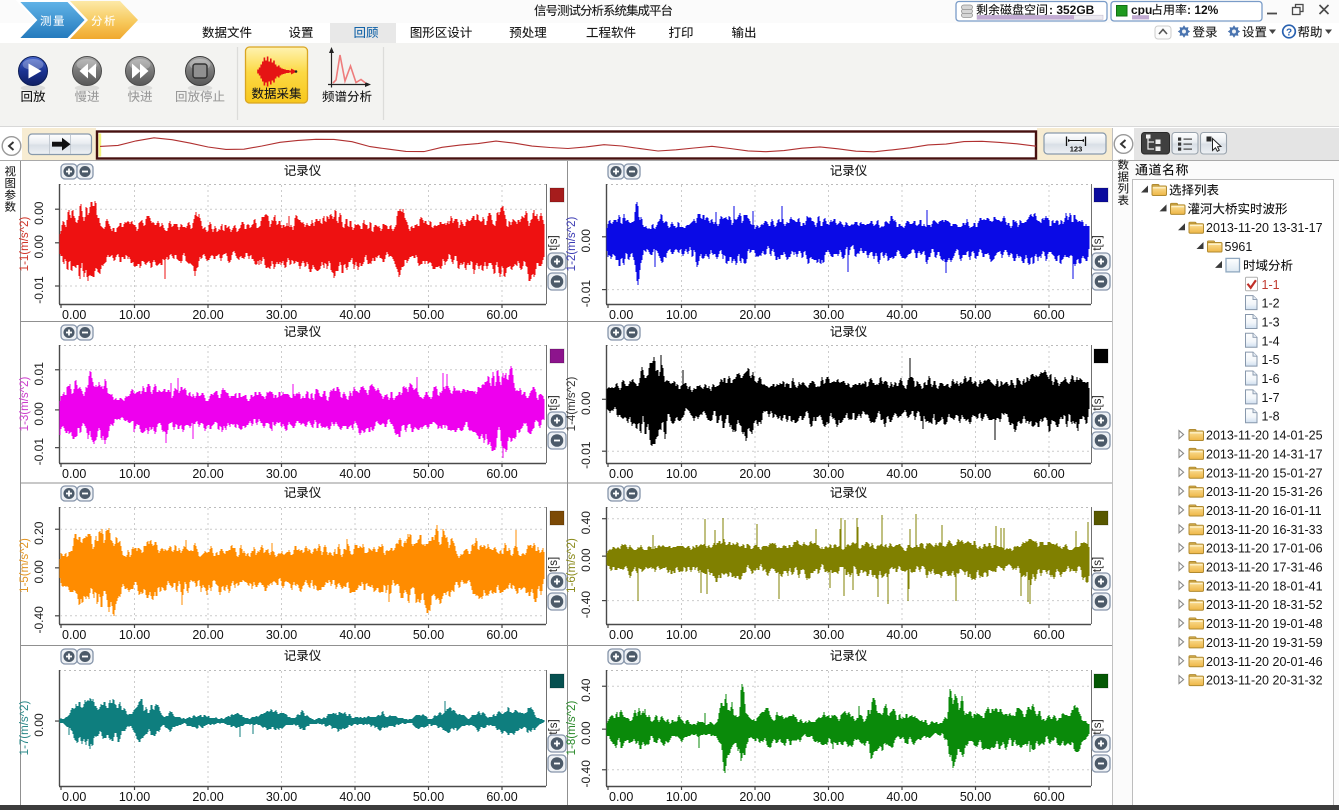  What do you see at coordinates (572, 404) in the screenshot?
I see `svg-text: 1-4(m/s^2)` at bounding box center [572, 404].